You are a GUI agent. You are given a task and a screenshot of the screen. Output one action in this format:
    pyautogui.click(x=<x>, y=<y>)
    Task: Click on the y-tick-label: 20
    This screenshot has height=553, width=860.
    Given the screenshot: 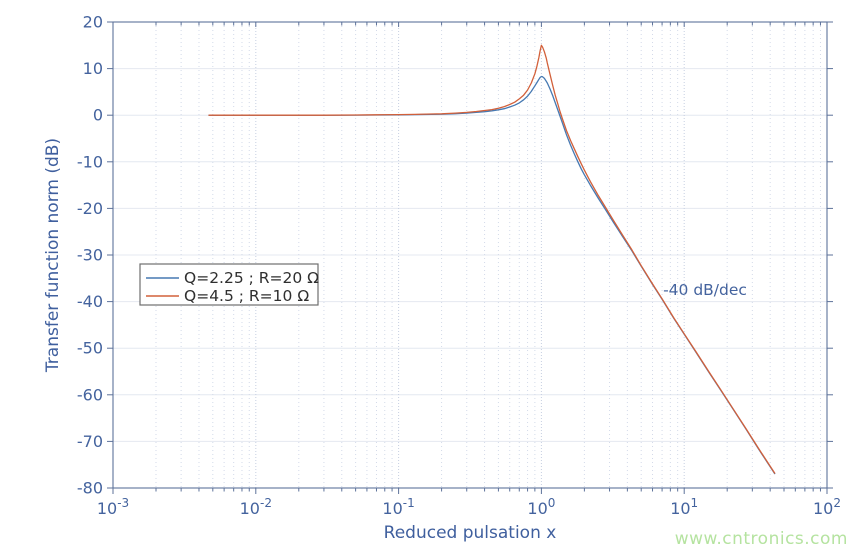 What is the action you would take?
    pyautogui.click(x=93, y=22)
    